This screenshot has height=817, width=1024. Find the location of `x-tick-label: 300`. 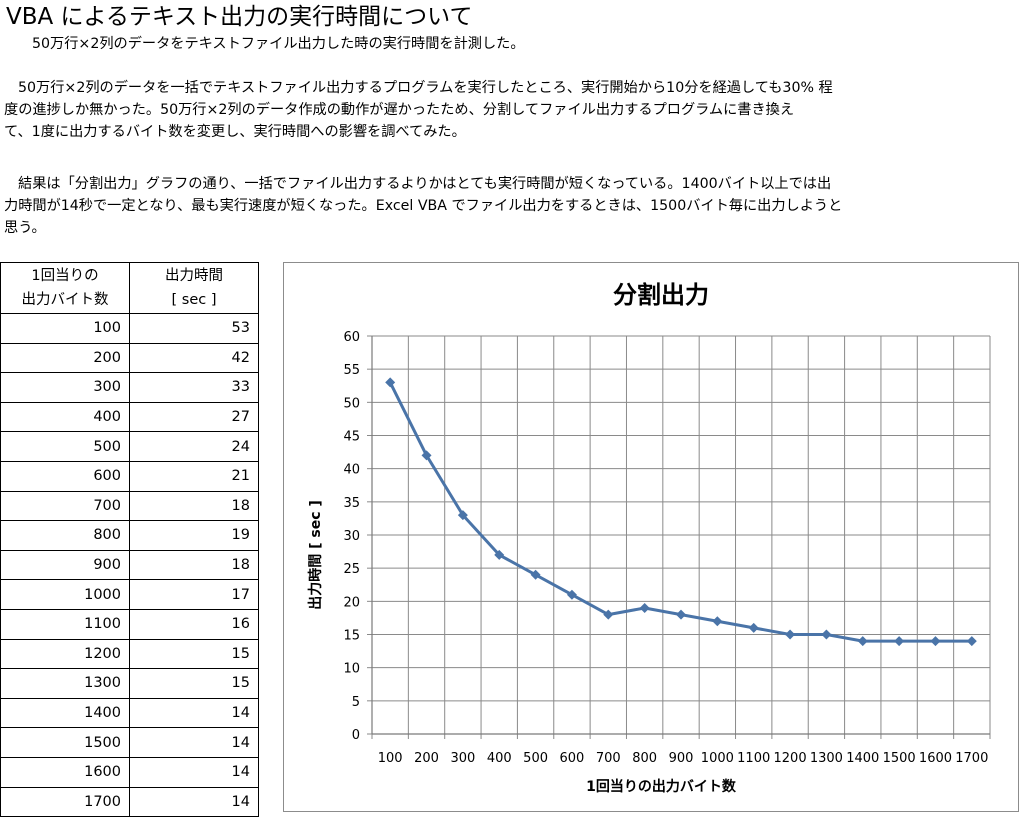

x-tick-label: 300 is located at coordinates (462, 758).